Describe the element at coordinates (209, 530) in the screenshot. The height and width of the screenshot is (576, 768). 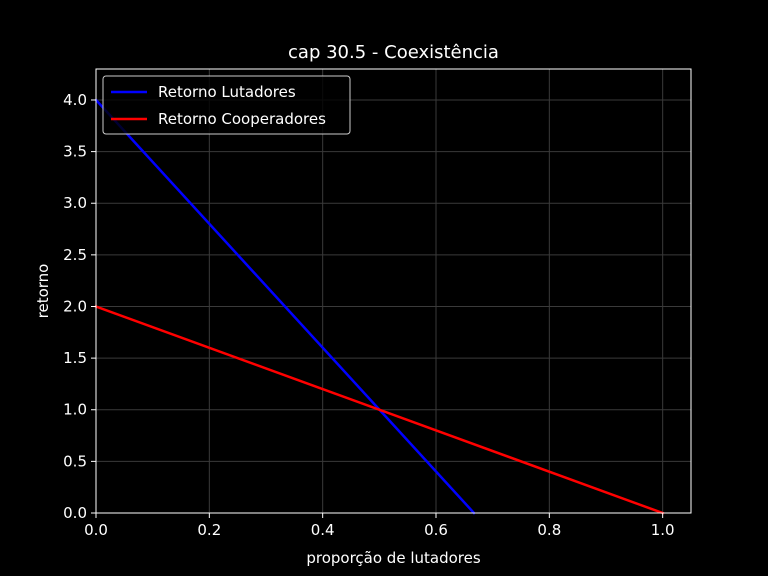
I see `x-tick-label: 0.2` at that location.